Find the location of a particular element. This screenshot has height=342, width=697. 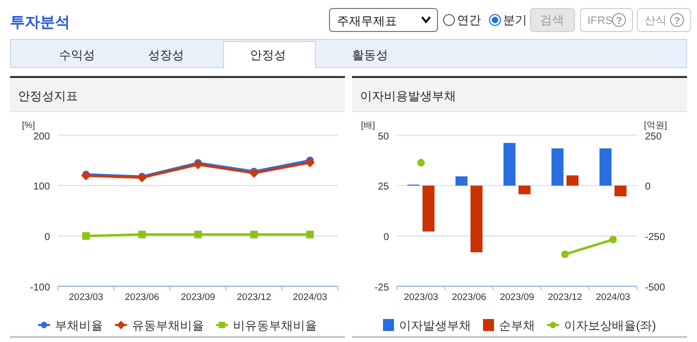

text: 수익성 is located at coordinates (77, 55).